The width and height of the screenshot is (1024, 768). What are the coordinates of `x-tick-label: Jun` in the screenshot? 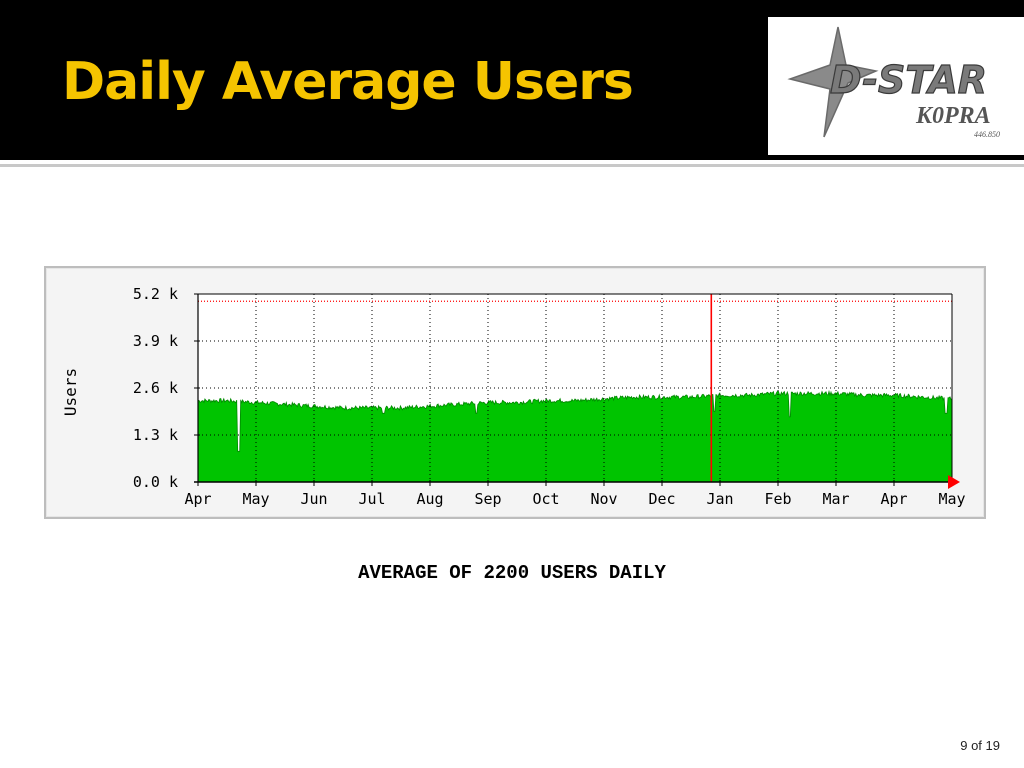 It's located at (313, 499).